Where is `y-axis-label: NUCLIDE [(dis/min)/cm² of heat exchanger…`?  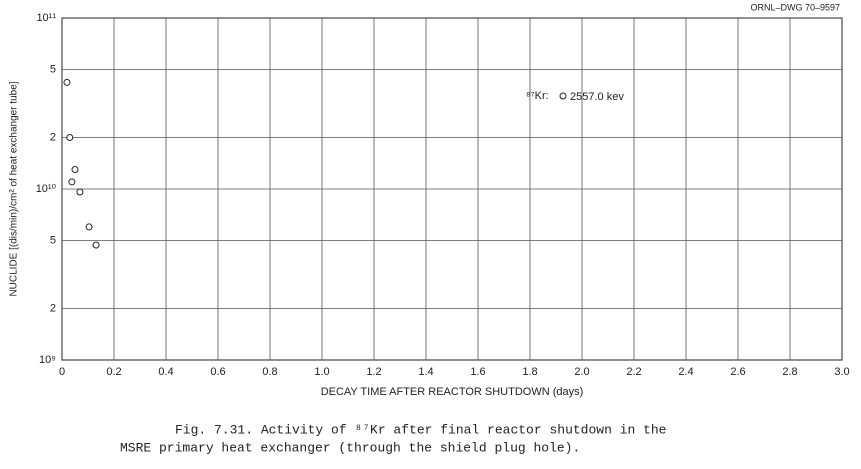 y-axis-label: NUCLIDE [(dis/min)/cm² of heat exchanger… is located at coordinates (14, 188).